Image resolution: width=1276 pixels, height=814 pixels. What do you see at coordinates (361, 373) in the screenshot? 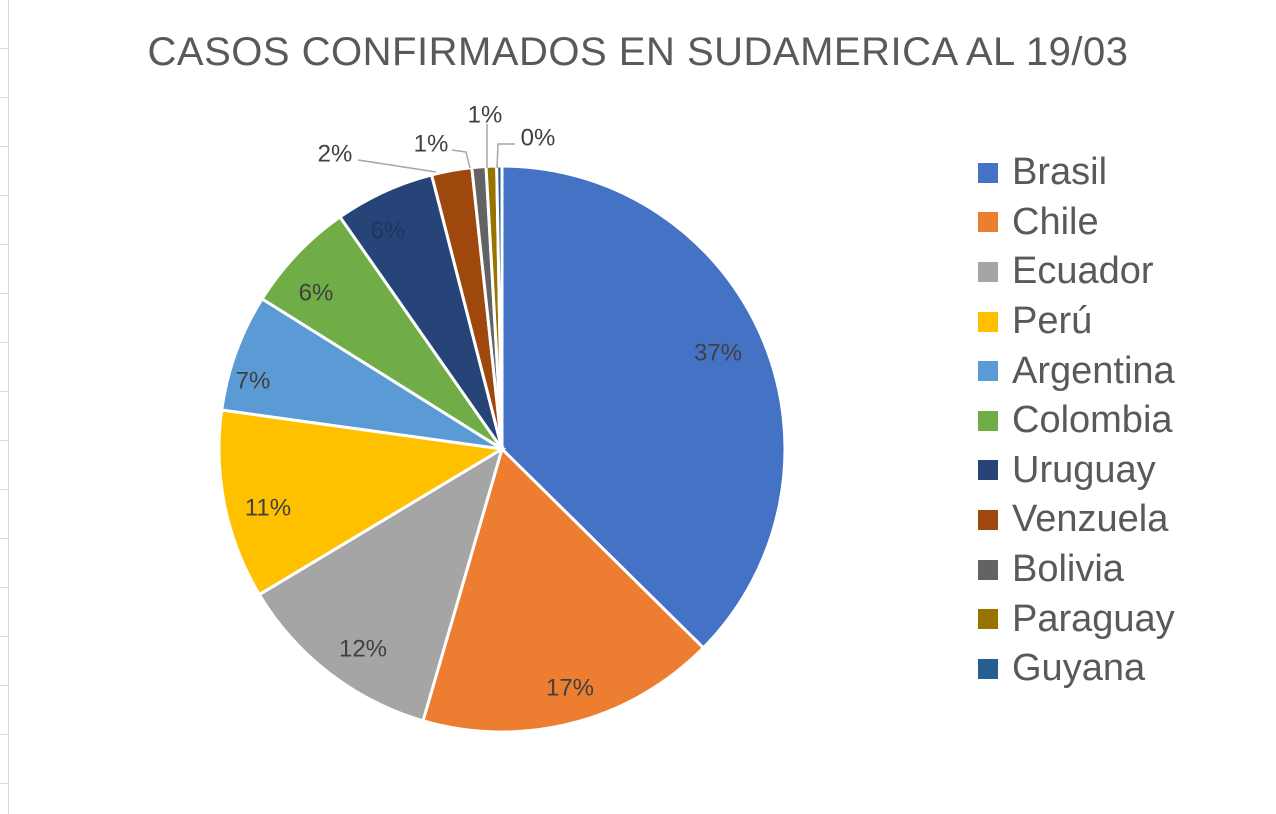
I see `pie-slice-argentina` at bounding box center [361, 373].